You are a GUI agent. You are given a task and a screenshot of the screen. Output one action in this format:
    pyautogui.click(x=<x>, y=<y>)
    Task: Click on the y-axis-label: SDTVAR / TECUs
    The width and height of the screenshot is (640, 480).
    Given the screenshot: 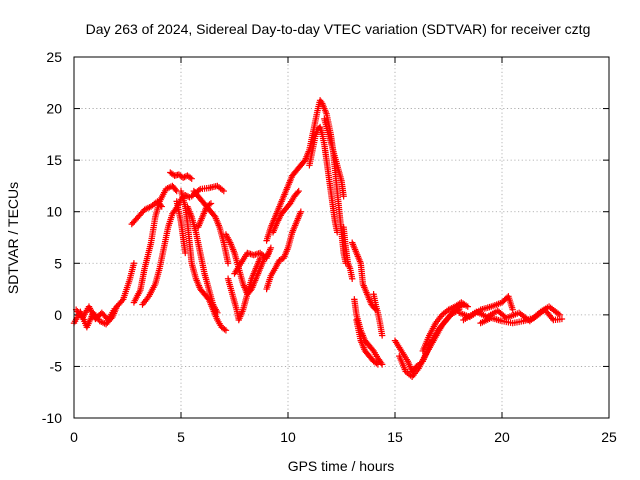 What is the action you would take?
    pyautogui.click(x=13, y=238)
    